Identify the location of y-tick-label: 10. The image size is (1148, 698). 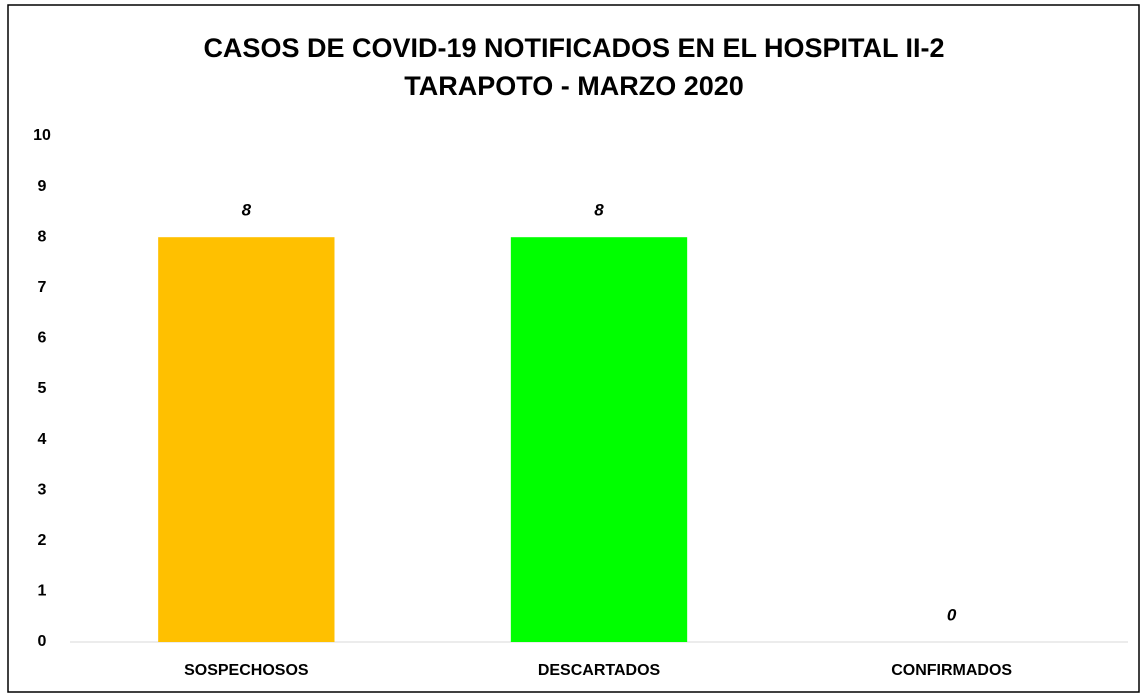
(42, 135).